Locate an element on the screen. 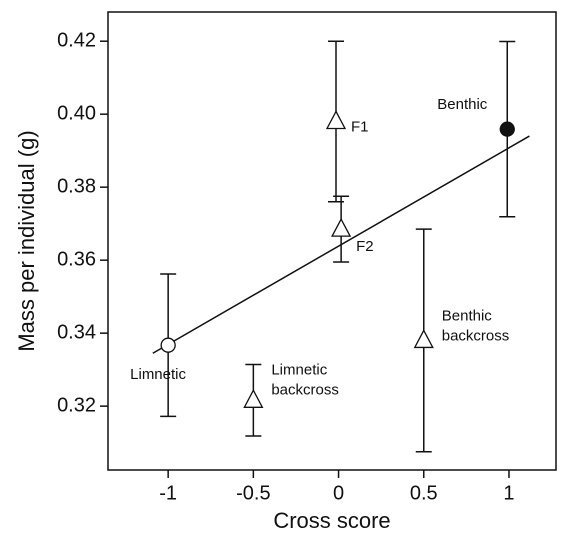 The height and width of the screenshot is (539, 566). y-tick-label: 0.42 is located at coordinates (76, 40).